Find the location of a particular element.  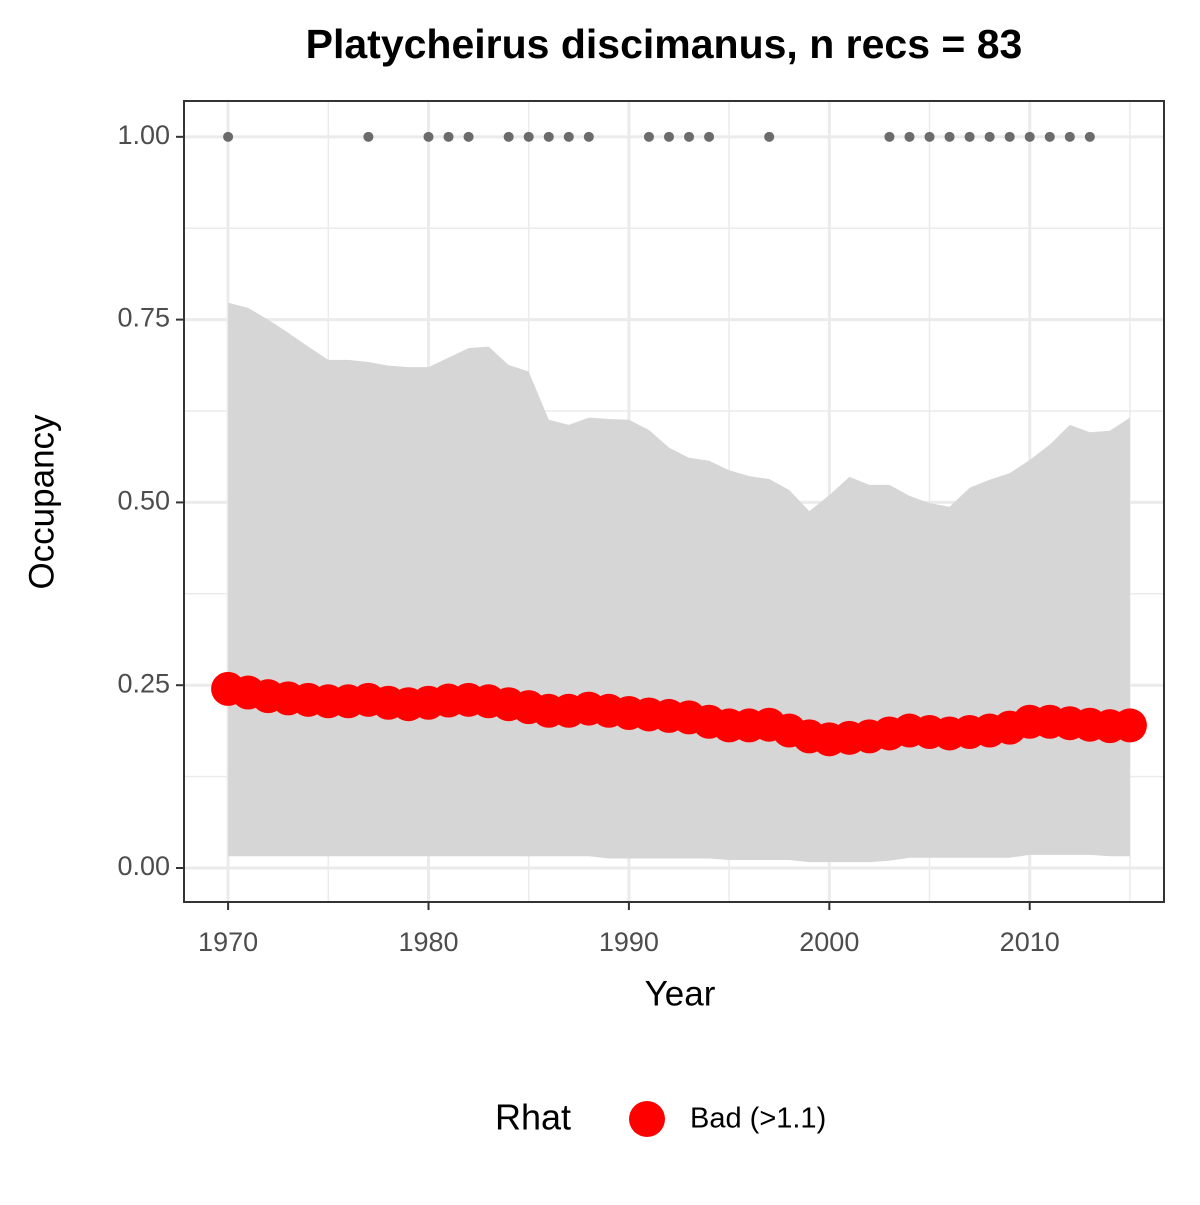

x-tick-label: 2010 is located at coordinates (1030, 942).